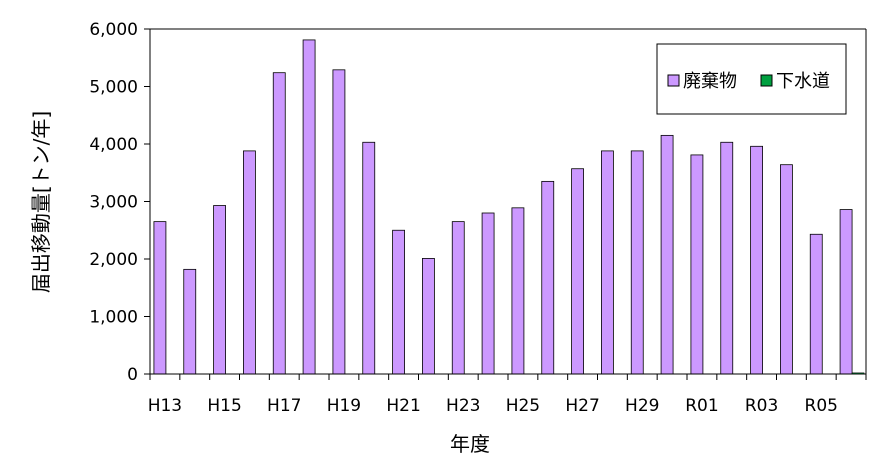  Describe the element at coordinates (488, 293) in the screenshot. I see `bar-haikibutsu-H24` at that location.